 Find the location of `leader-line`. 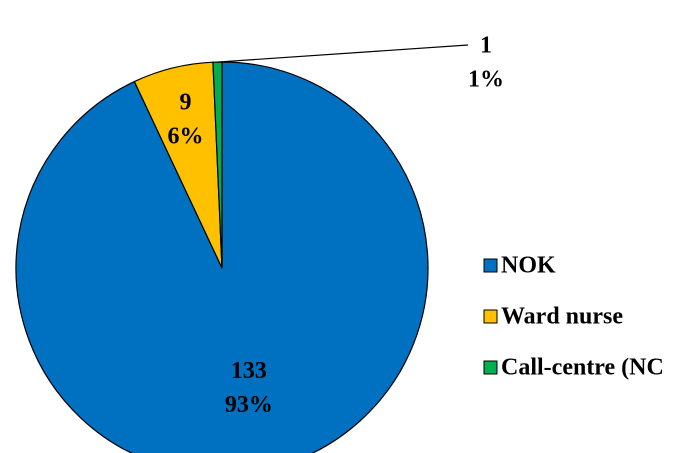

leader-line is located at coordinates (343, 53).